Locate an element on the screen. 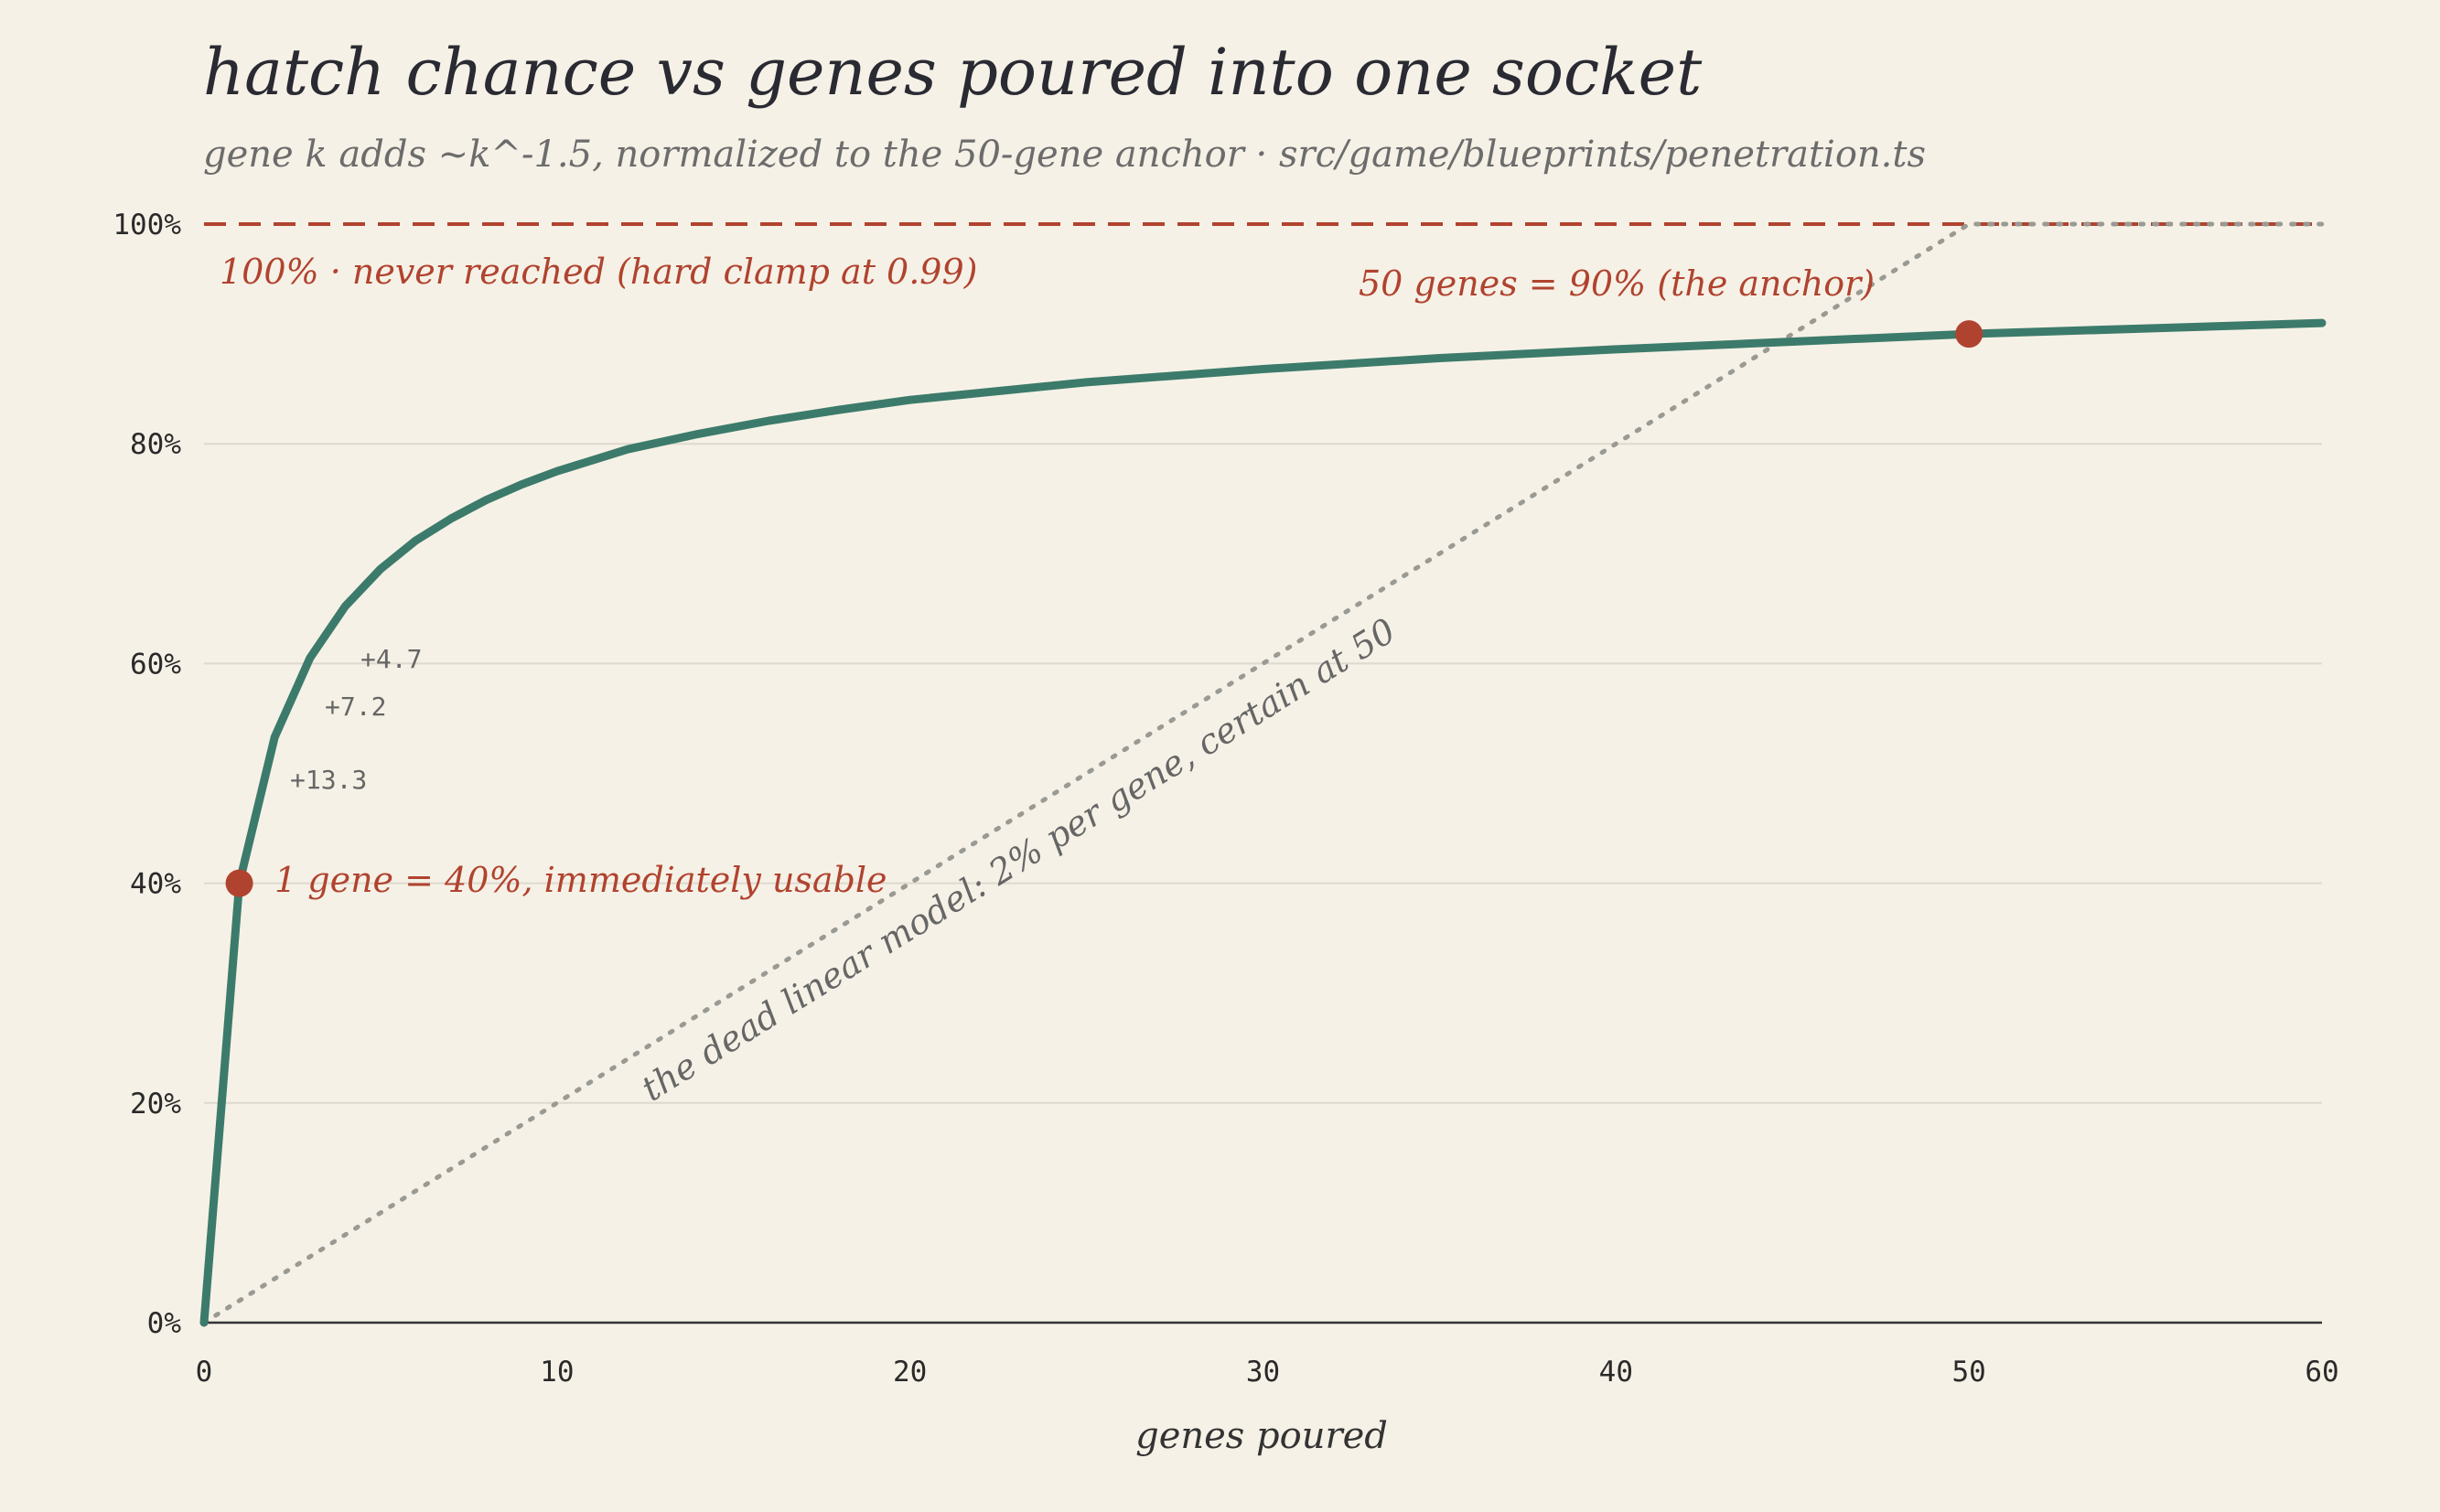  x-tick-label: 30 is located at coordinates (1263, 1372).